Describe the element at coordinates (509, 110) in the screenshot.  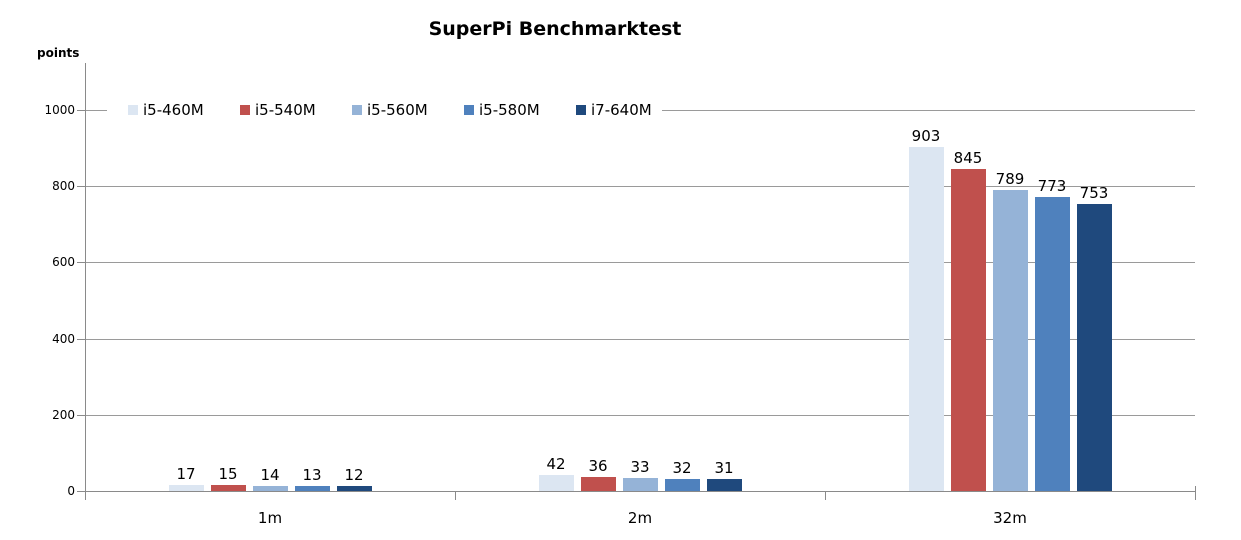
I see `legend-label: i5-580M` at that location.